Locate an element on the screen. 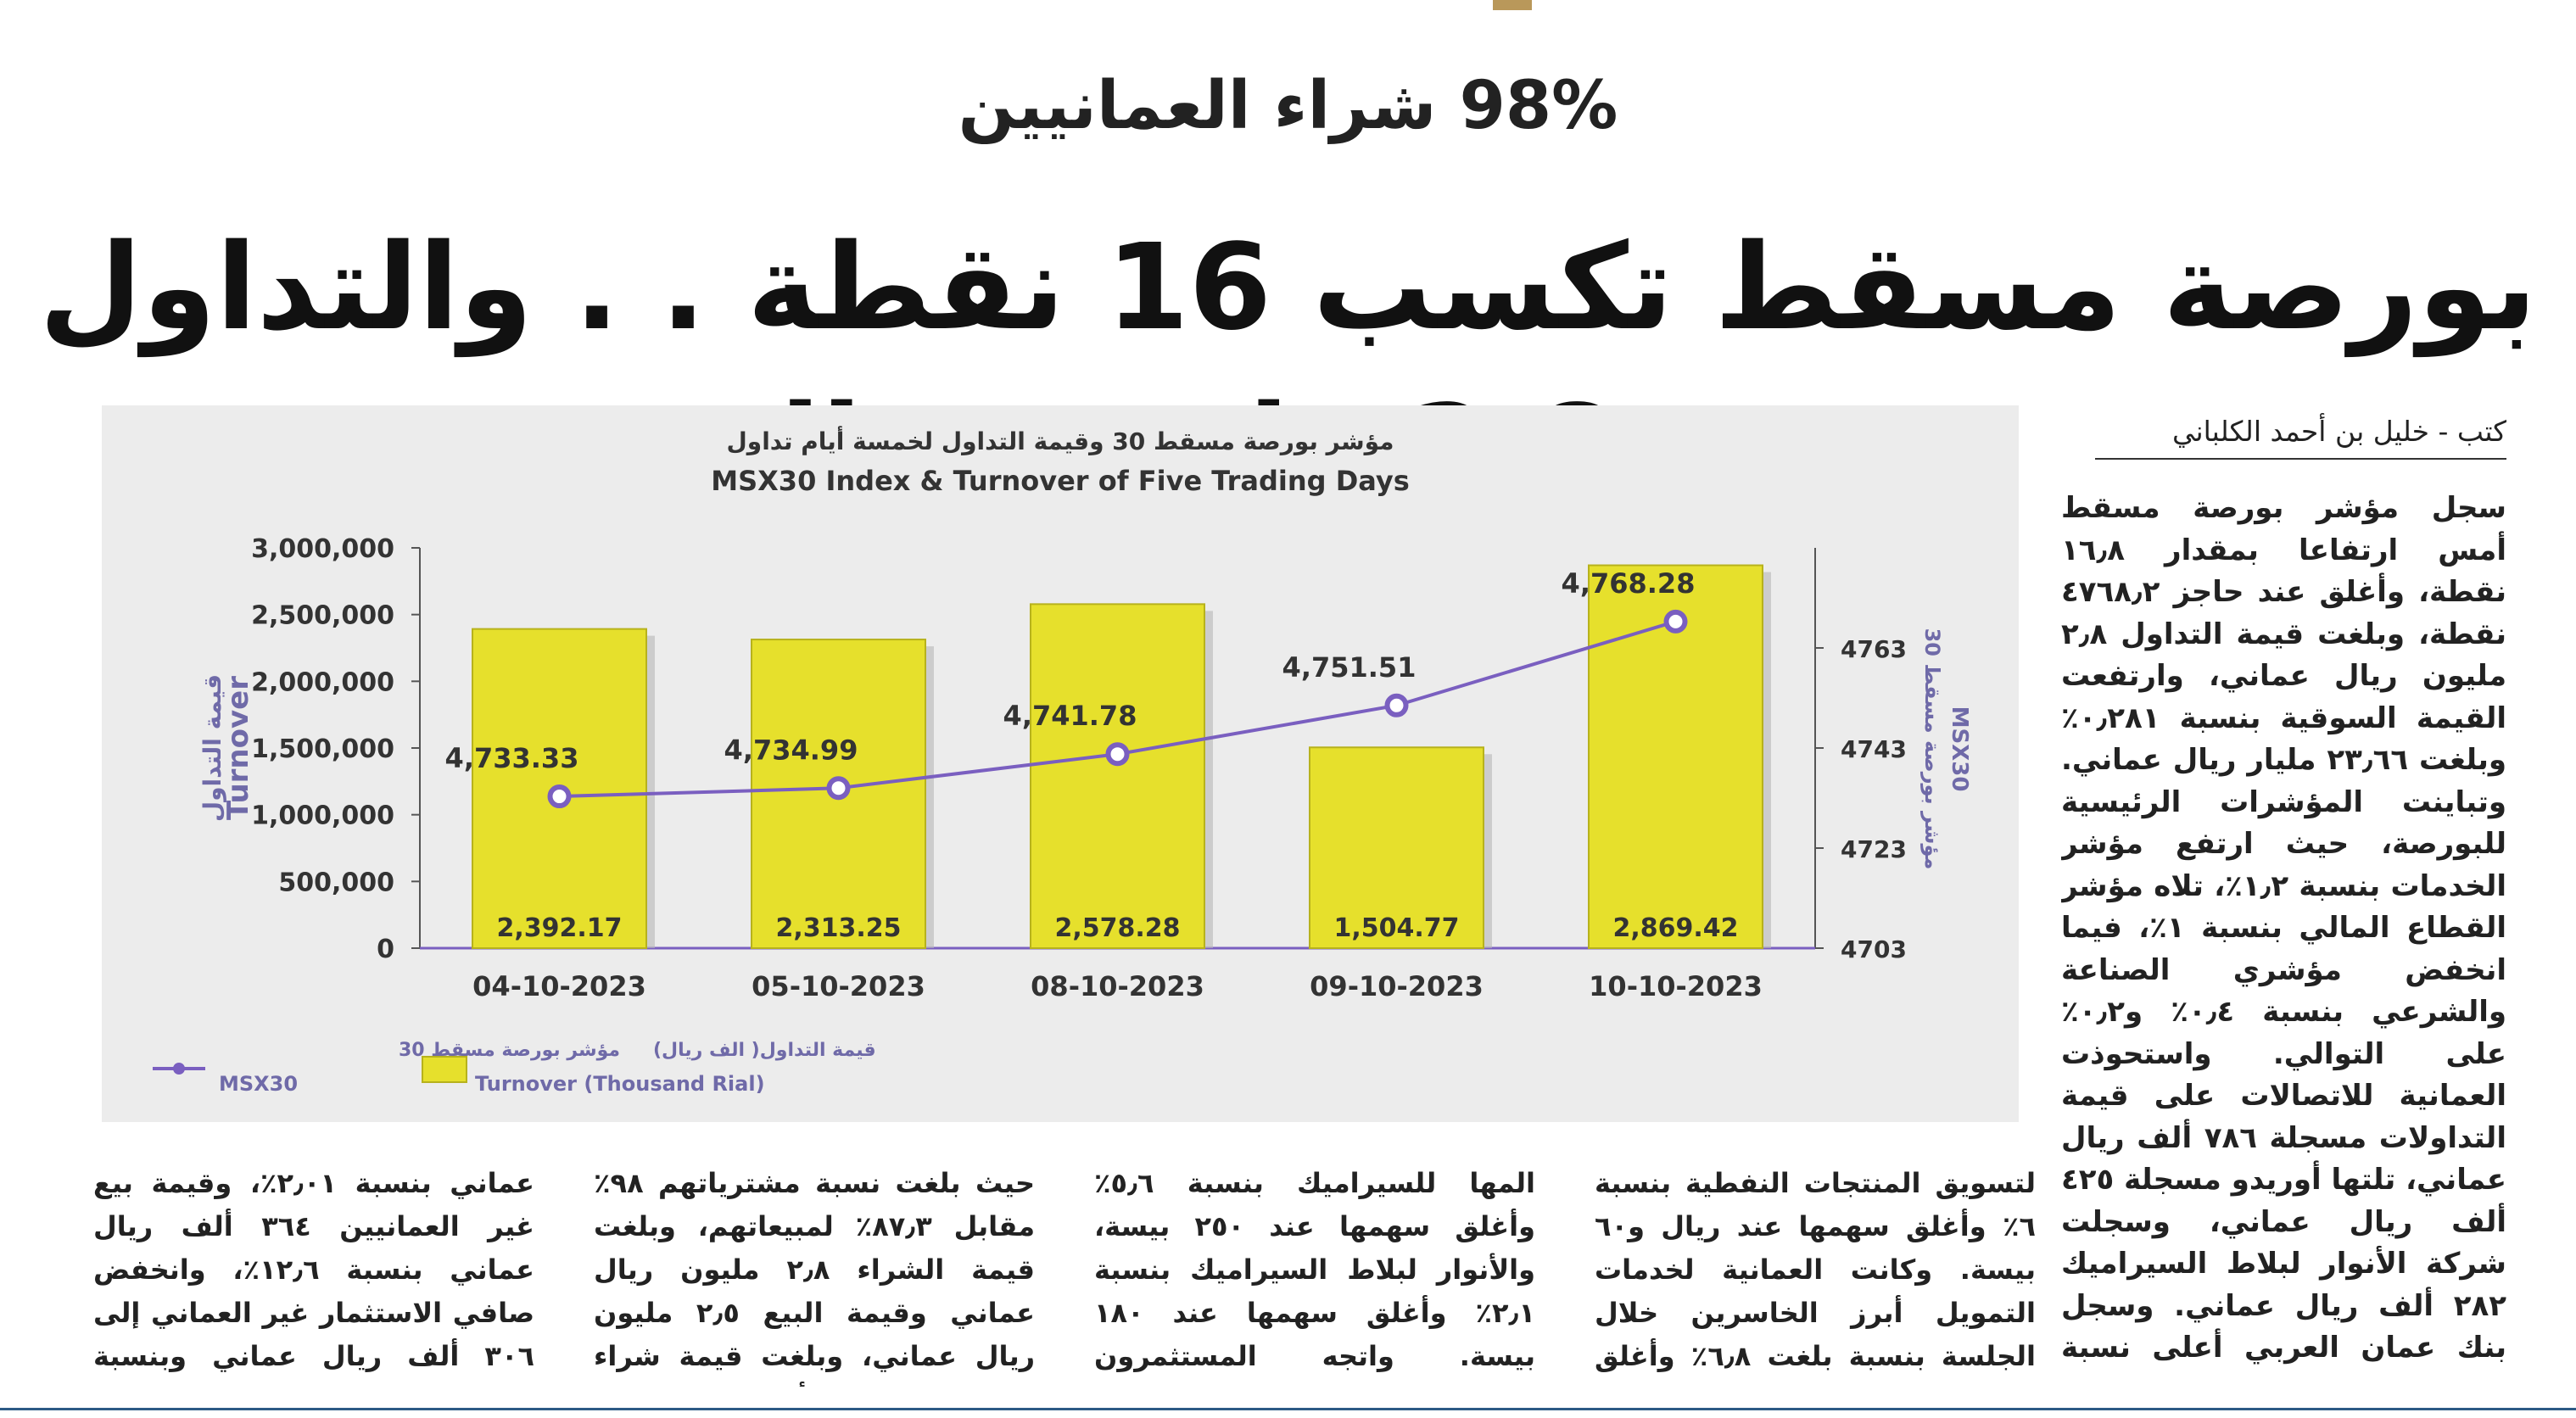  left-tick-label: 1,500,000 is located at coordinates (322, 749).